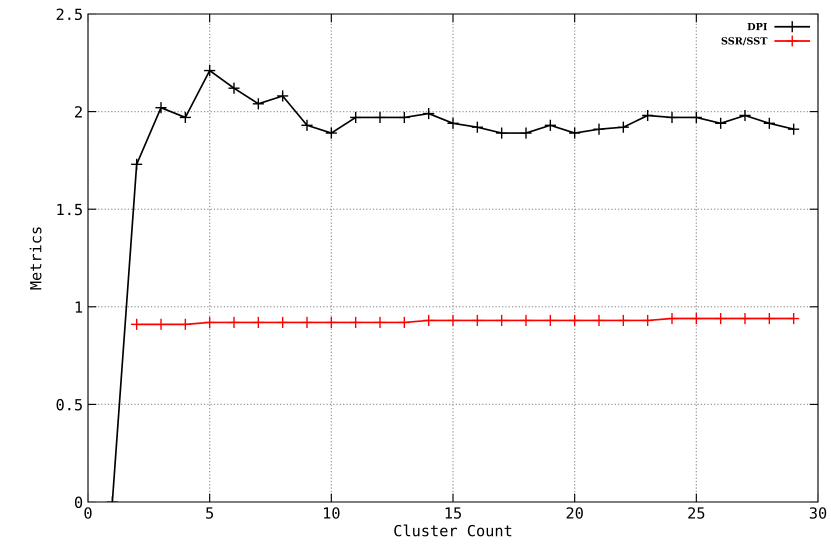 This screenshot has height=552, width=831. What do you see at coordinates (574, 513) in the screenshot?
I see `x-tick-label: 20` at bounding box center [574, 513].